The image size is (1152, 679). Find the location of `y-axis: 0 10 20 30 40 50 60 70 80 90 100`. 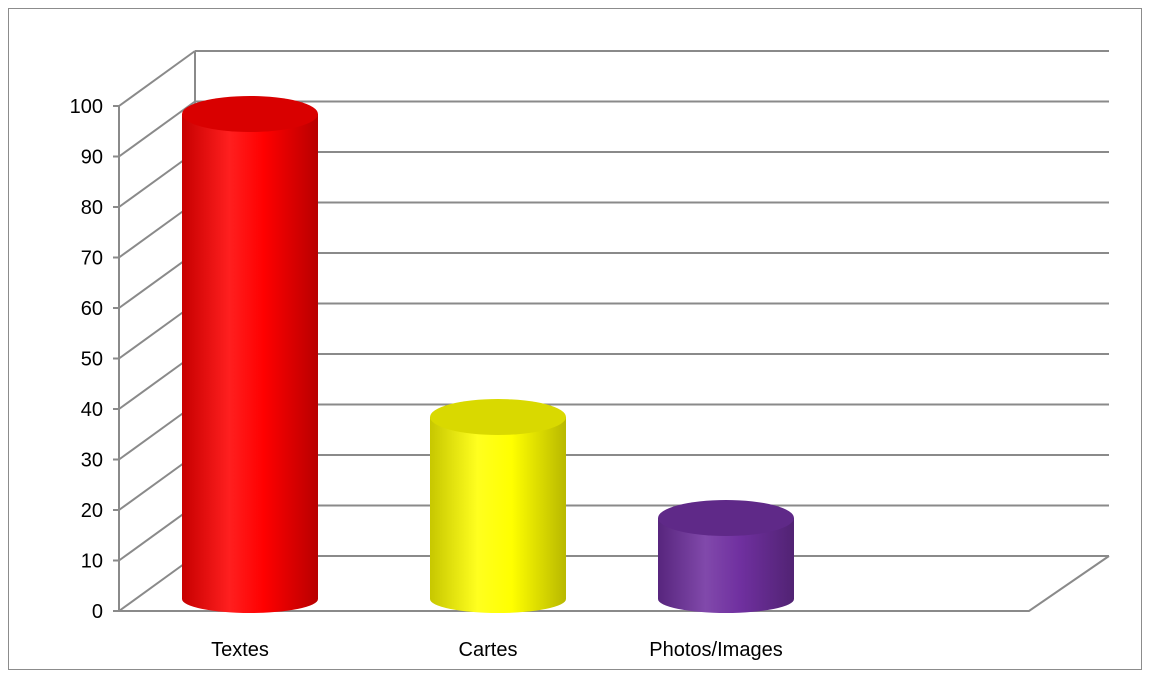

y-axis: 0 10 20 30 40 50 60 70 80 90 100 is located at coordinates (94, 359).